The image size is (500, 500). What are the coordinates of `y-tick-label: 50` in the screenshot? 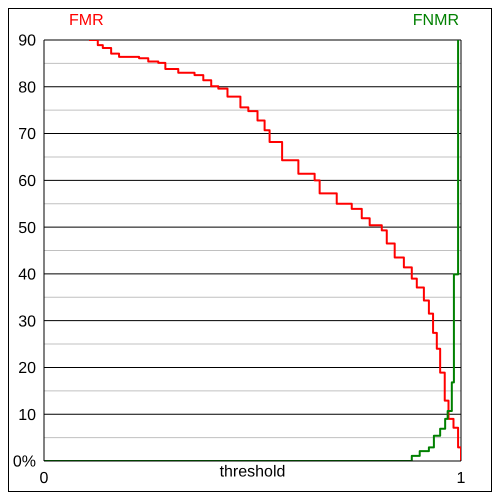 It's located at (27, 228).